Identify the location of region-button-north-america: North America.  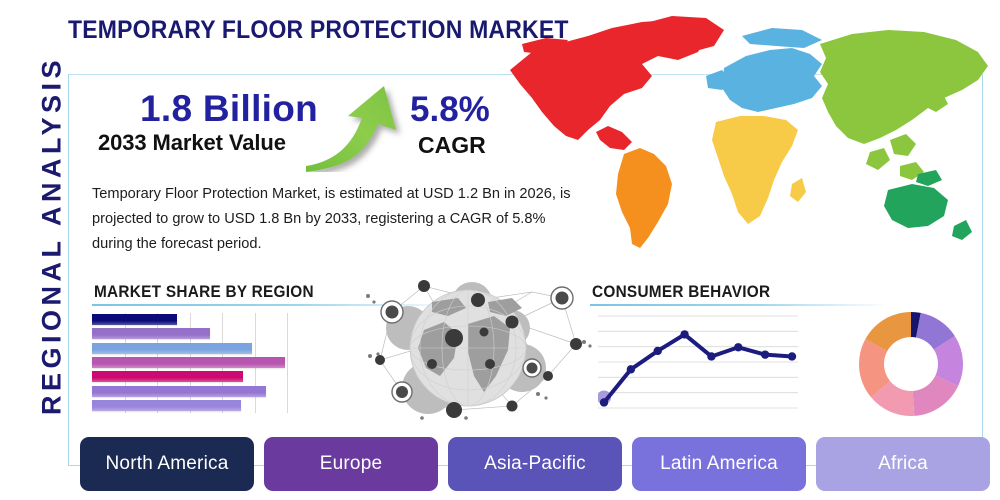
(167, 464).